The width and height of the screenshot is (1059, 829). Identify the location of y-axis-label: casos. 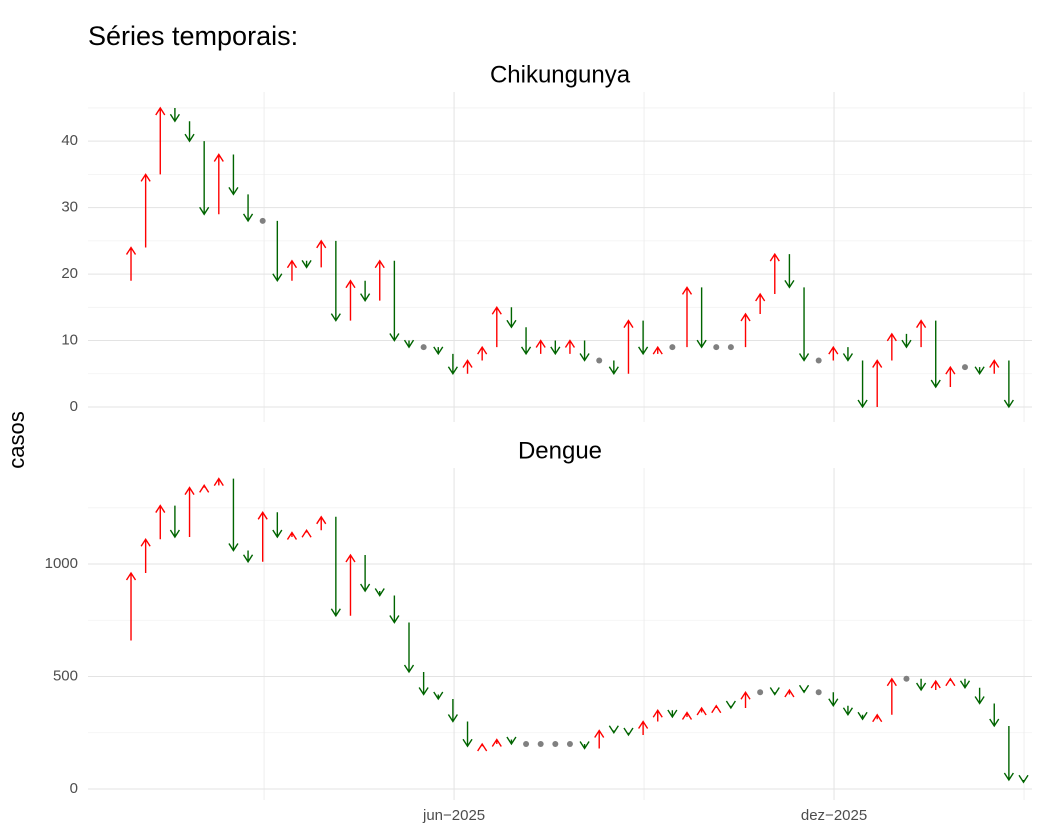
(16, 439).